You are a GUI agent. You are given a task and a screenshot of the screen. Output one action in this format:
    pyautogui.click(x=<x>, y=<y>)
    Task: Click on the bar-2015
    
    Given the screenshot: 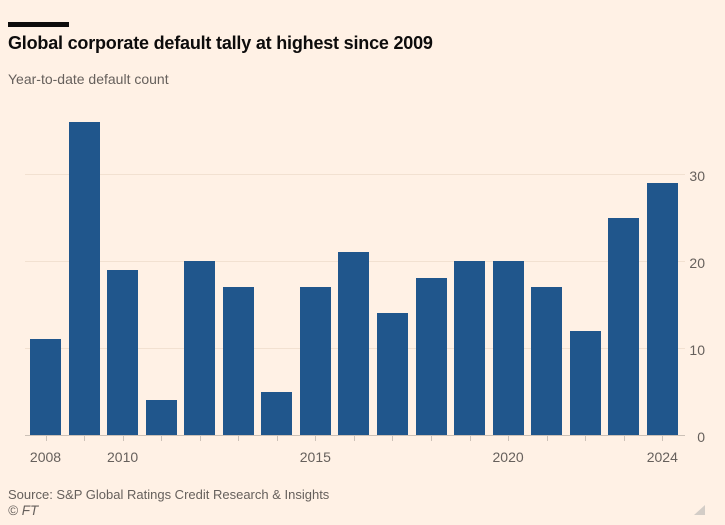 What is the action you would take?
    pyautogui.click(x=315, y=361)
    